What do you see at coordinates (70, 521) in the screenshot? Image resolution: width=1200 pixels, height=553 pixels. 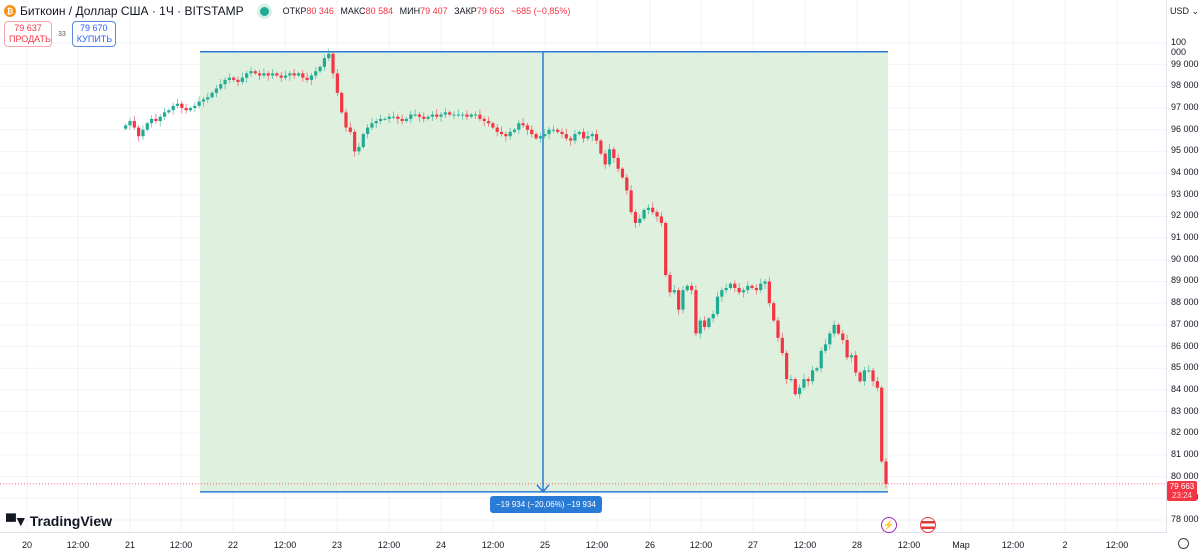 I see `logo-text: TradingView` at bounding box center [70, 521].